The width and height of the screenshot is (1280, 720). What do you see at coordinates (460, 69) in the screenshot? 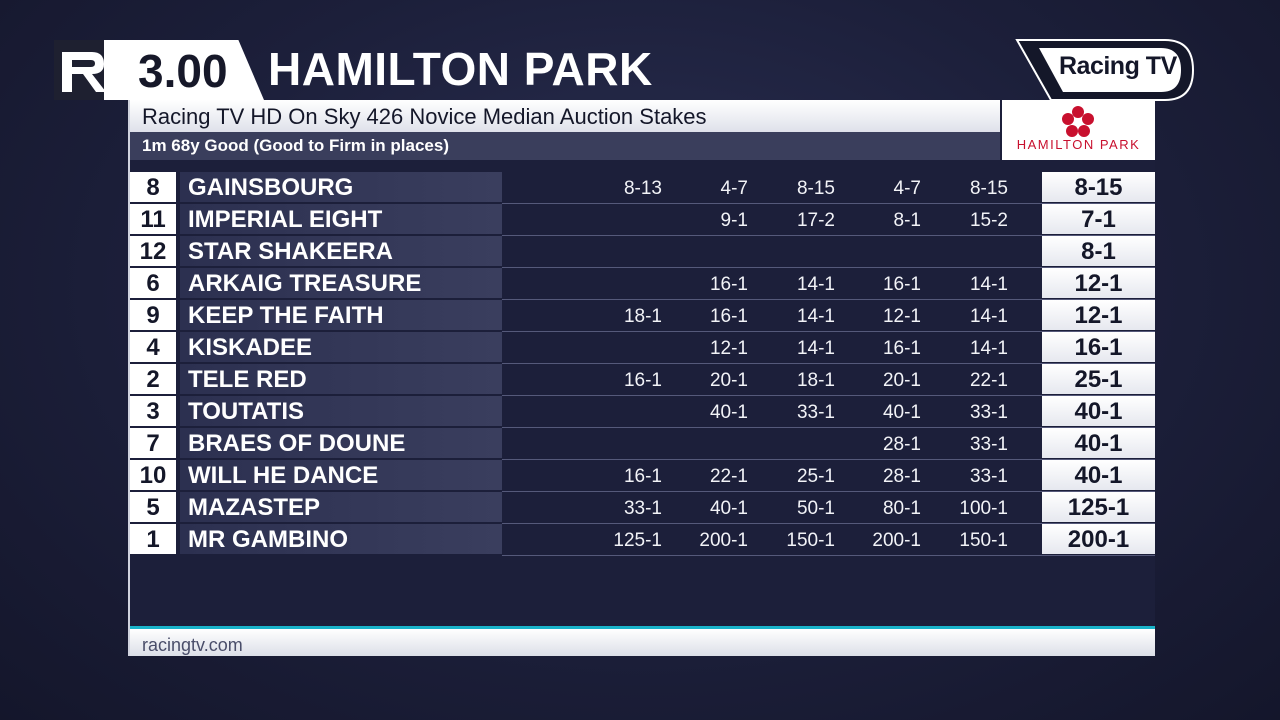
I see `course-title: HAMILTON PARK` at bounding box center [460, 69].